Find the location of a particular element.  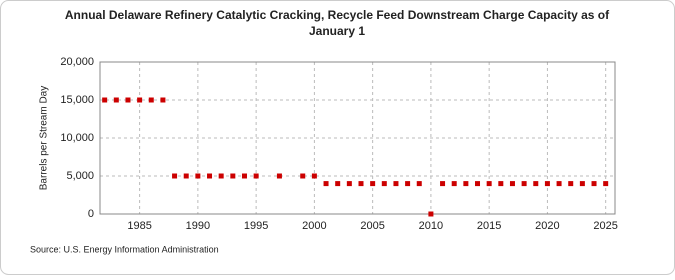

x-tick-label: 2025 is located at coordinates (605, 226).